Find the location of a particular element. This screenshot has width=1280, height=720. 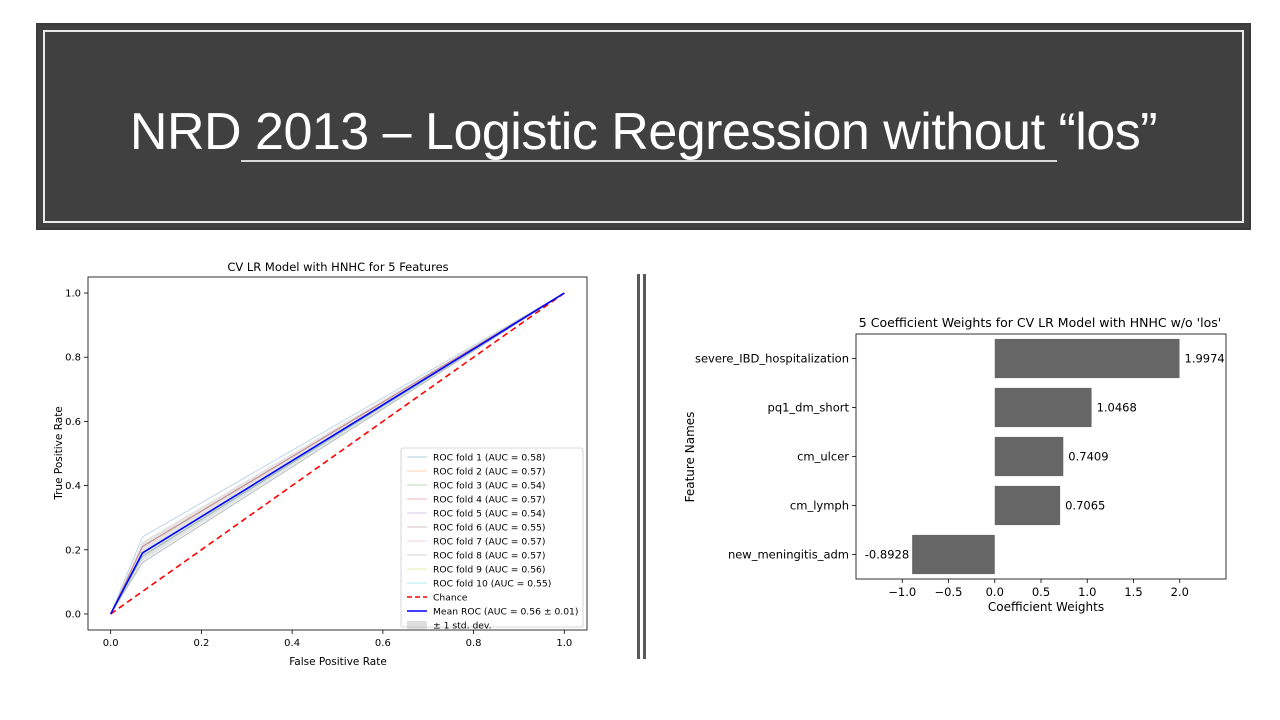

roc-y-tick-label: 0.0 is located at coordinates (73, 614).